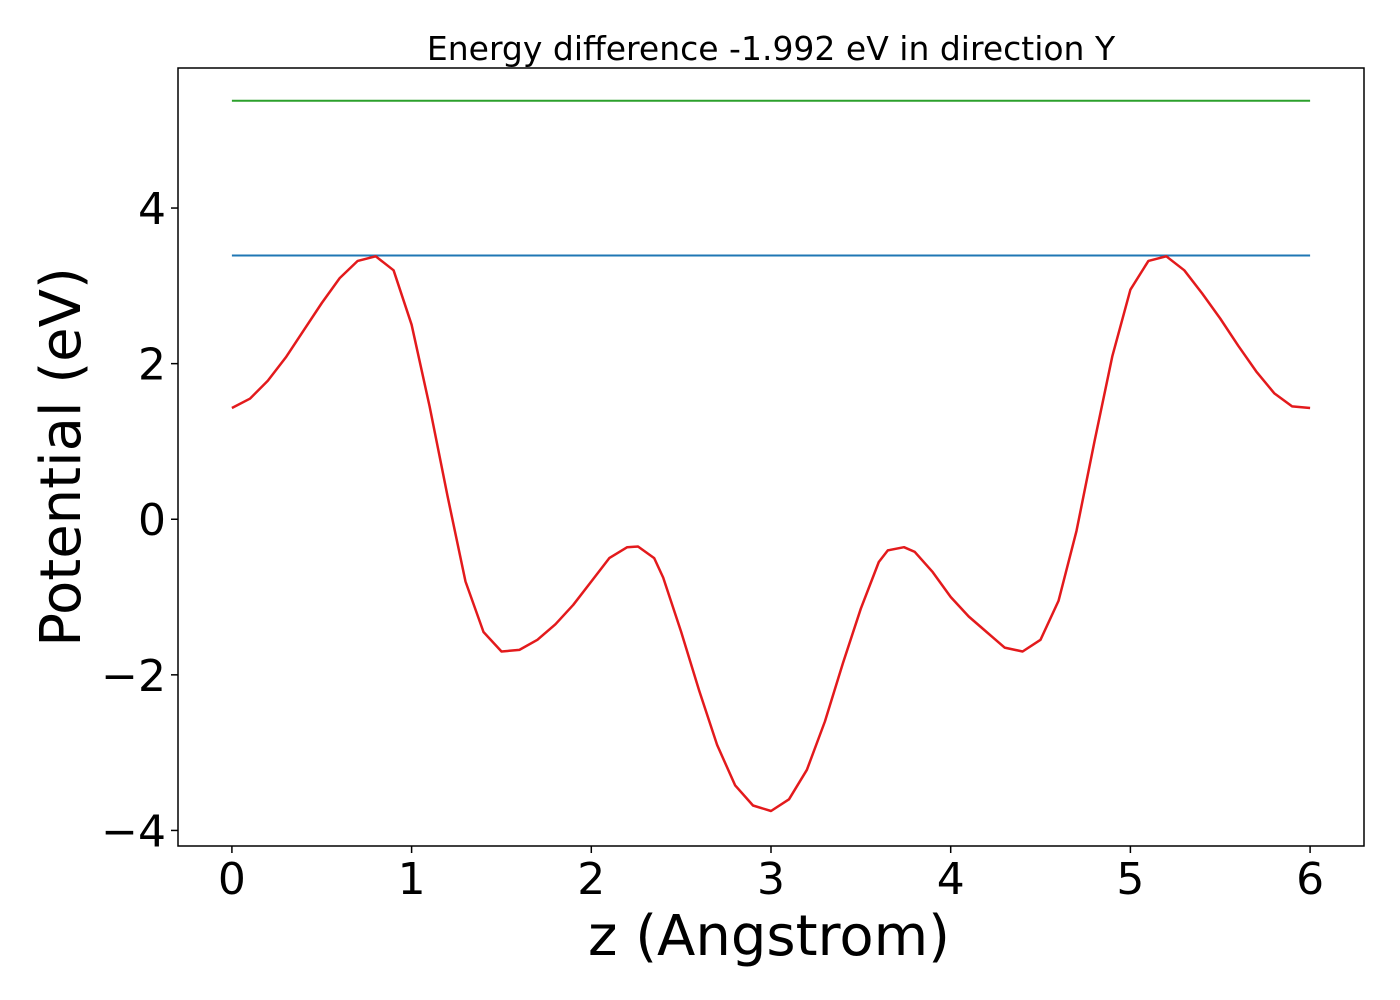 The height and width of the screenshot is (1000, 1400). What do you see at coordinates (769, 936) in the screenshot?
I see `x-axis-label: z (Angstrom)` at bounding box center [769, 936].